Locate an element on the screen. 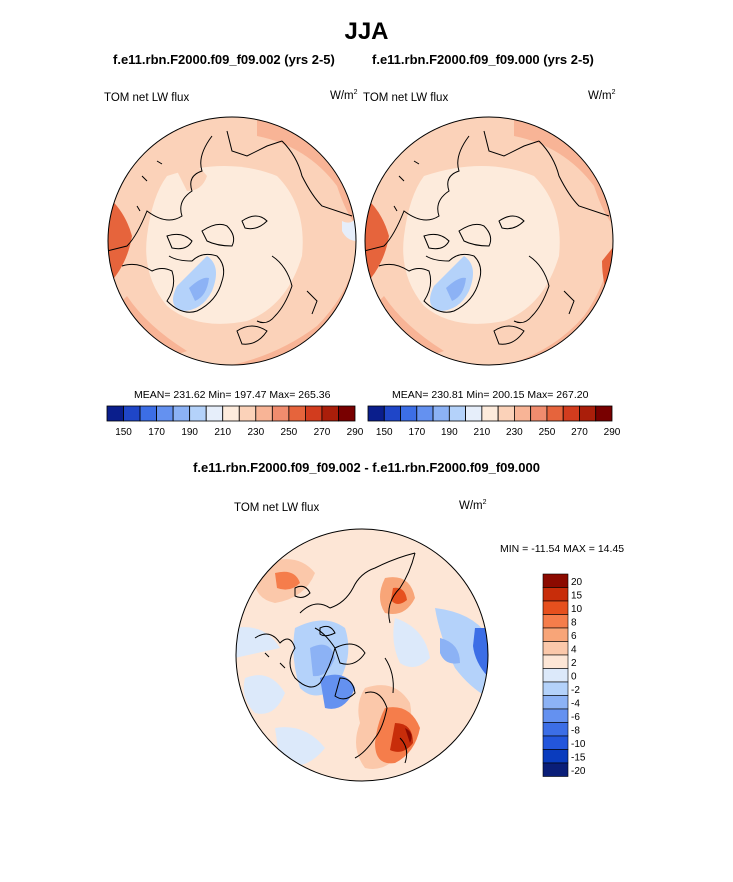 Image resolution: width=733 pixels, height=882 pixels. colorbar-tick-label: -8 is located at coordinates (575, 730).